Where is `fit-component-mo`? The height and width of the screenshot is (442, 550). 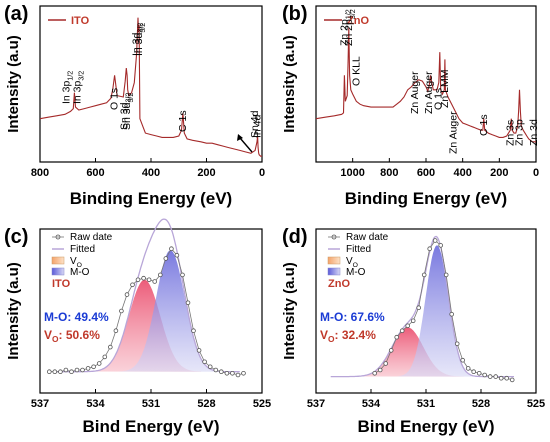 fit-component-mo is located at coordinates (170, 311).